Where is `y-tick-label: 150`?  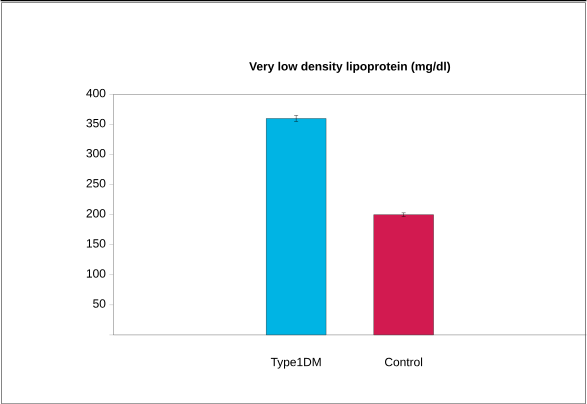 y-tick-label: 150 is located at coordinates (96, 243).